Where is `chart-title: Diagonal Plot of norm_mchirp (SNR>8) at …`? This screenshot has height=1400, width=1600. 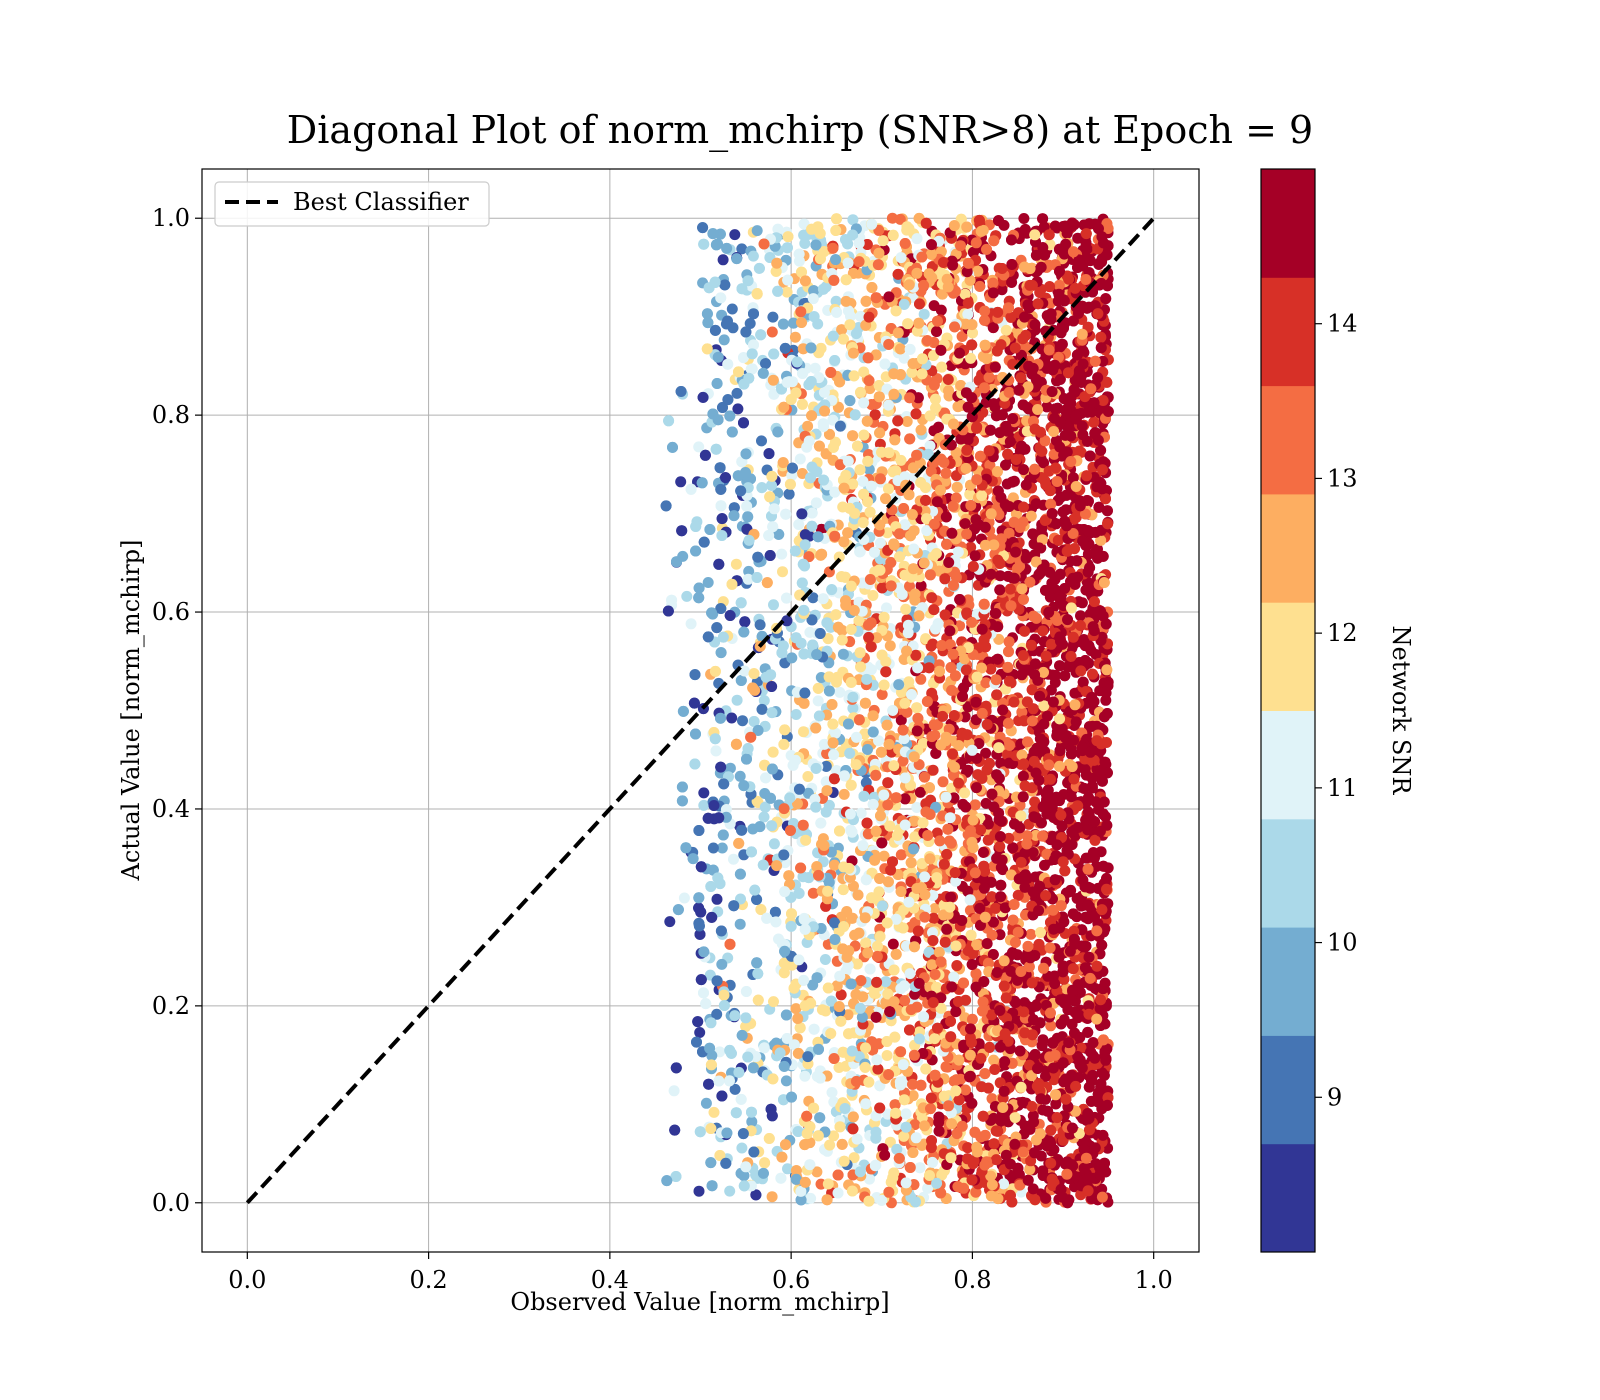
chart-title: Diagonal Plot of norm_mchirp (SNR>8) at … is located at coordinates (800, 130).